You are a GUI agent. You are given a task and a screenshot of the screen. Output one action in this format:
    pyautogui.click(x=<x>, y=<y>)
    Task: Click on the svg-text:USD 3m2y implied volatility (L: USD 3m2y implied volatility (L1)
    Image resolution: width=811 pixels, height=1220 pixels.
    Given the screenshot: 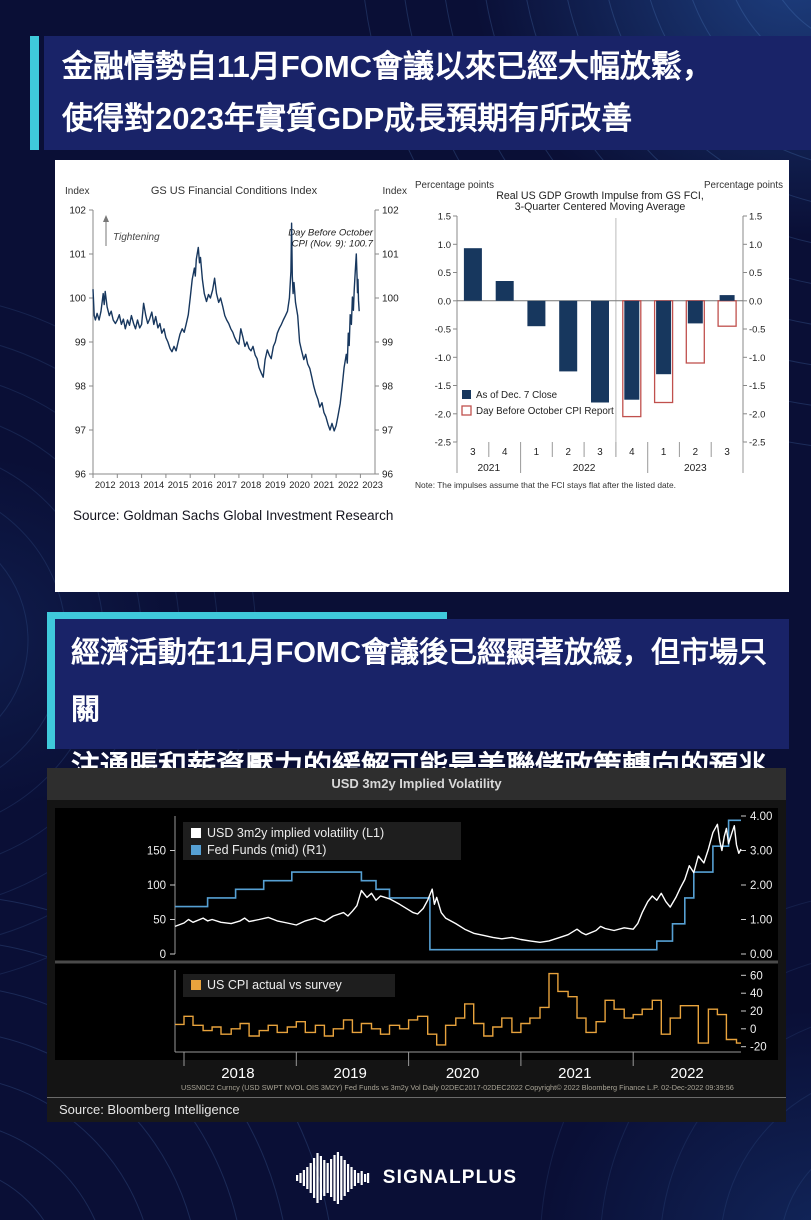 What is the action you would take?
    pyautogui.click(x=295, y=833)
    